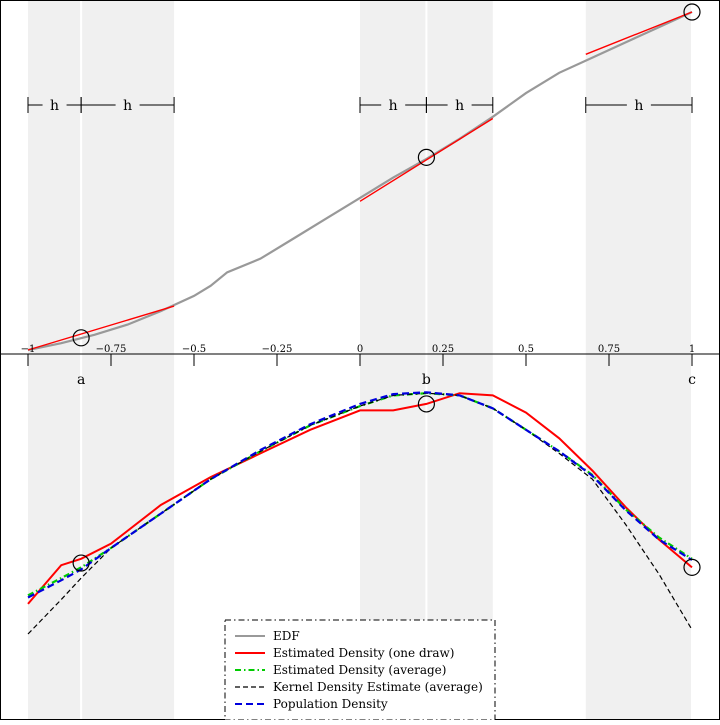 This screenshot has height=725, width=720. What do you see at coordinates (111, 349) in the screenshot?
I see `x-tick-label-1: −0.75` at bounding box center [111, 349].